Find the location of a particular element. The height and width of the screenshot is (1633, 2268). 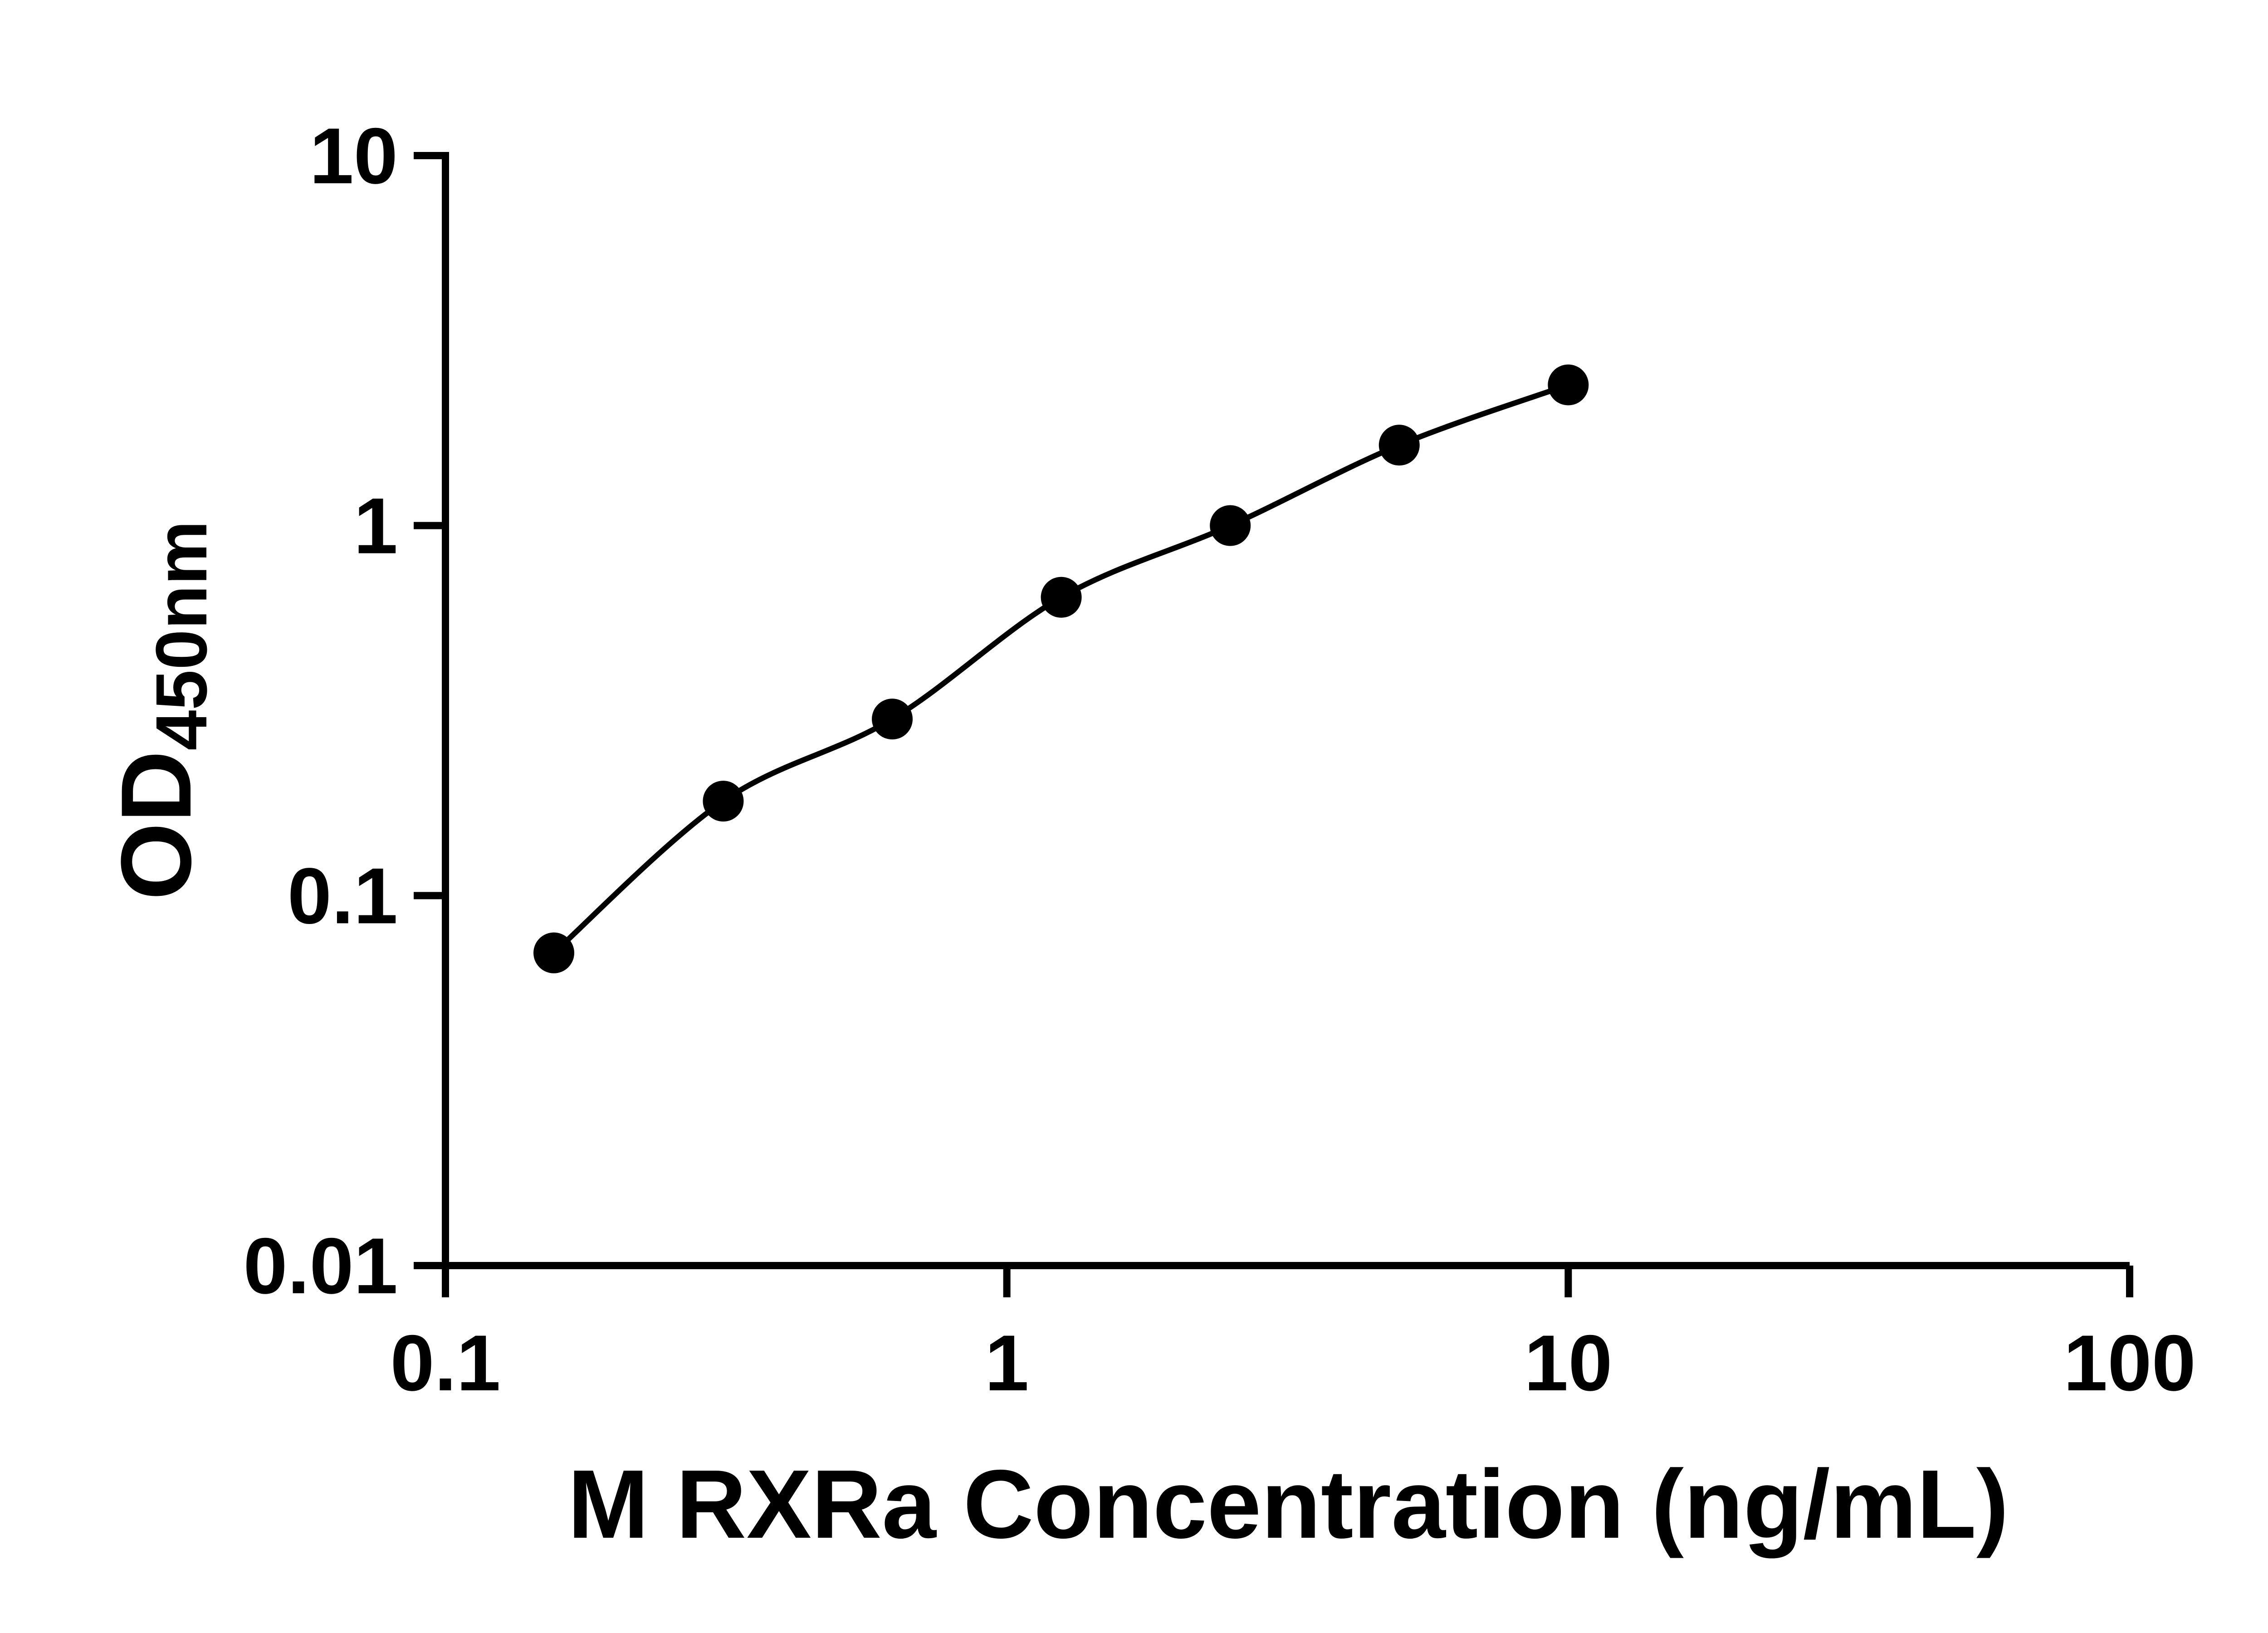

y-axis-tick-label: 0.01 is located at coordinates (320, 1266).